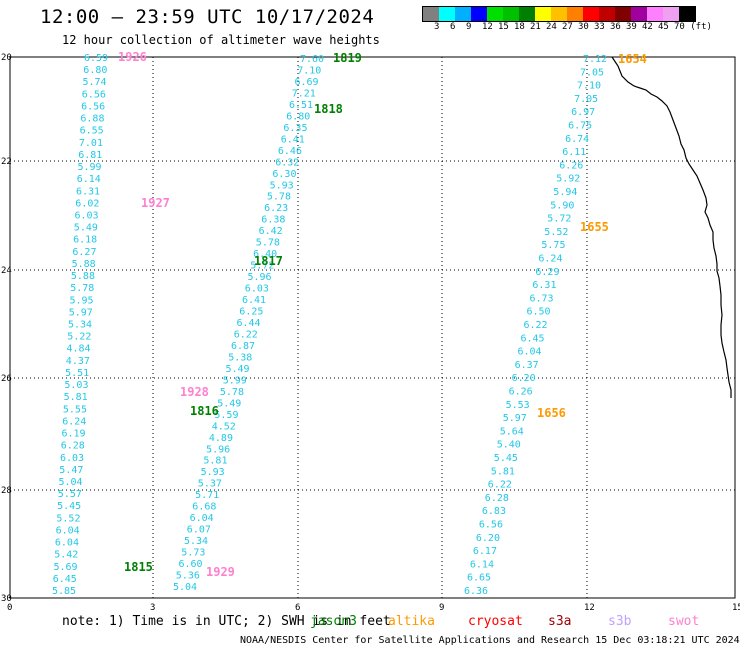  I want to click on wave-height-label: 5.69, so click(66, 567).